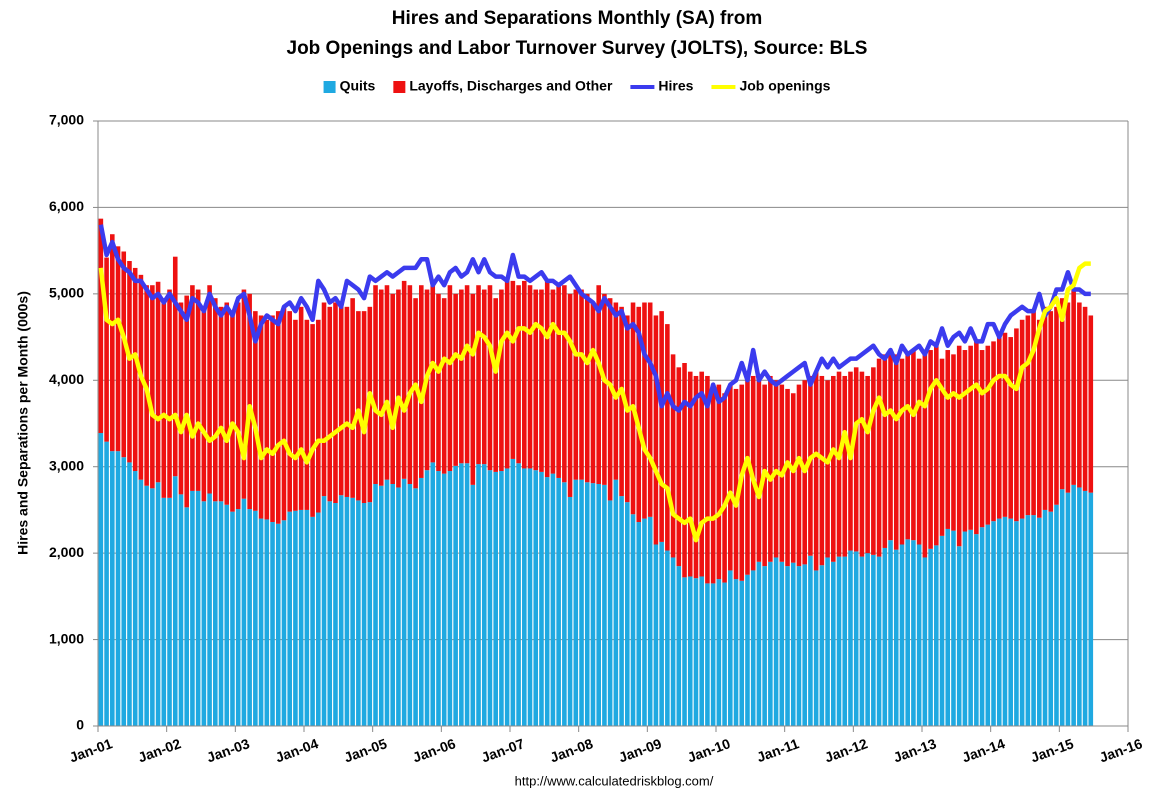 The image size is (1154, 809). What do you see at coordinates (399, 87) in the screenshot?
I see `legend-swatch` at bounding box center [399, 87].